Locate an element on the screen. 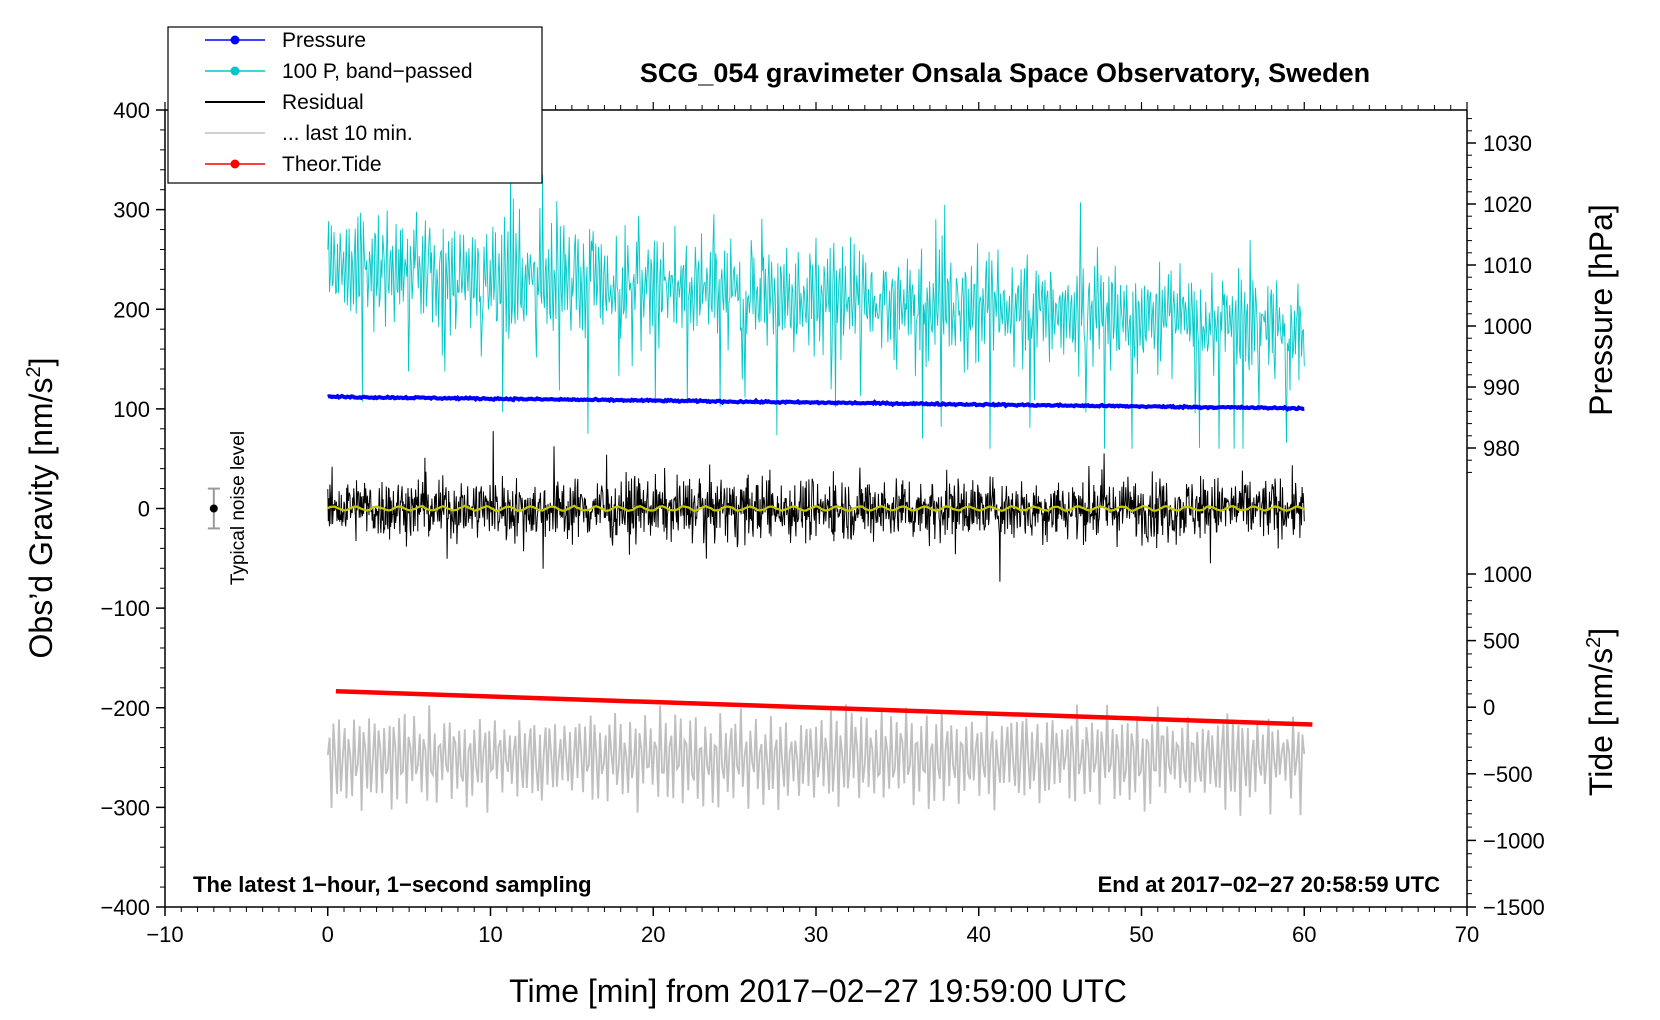 The width and height of the screenshot is (1660, 1020). pressure-tick-label: 1030 is located at coordinates (1507, 143).